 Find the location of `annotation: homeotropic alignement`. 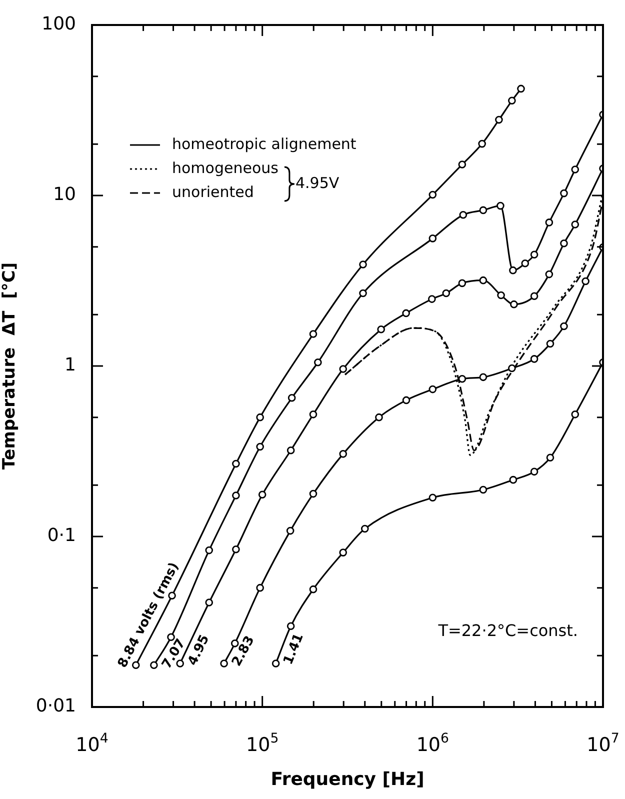

annotation: homeotropic alignement is located at coordinates (264, 143).